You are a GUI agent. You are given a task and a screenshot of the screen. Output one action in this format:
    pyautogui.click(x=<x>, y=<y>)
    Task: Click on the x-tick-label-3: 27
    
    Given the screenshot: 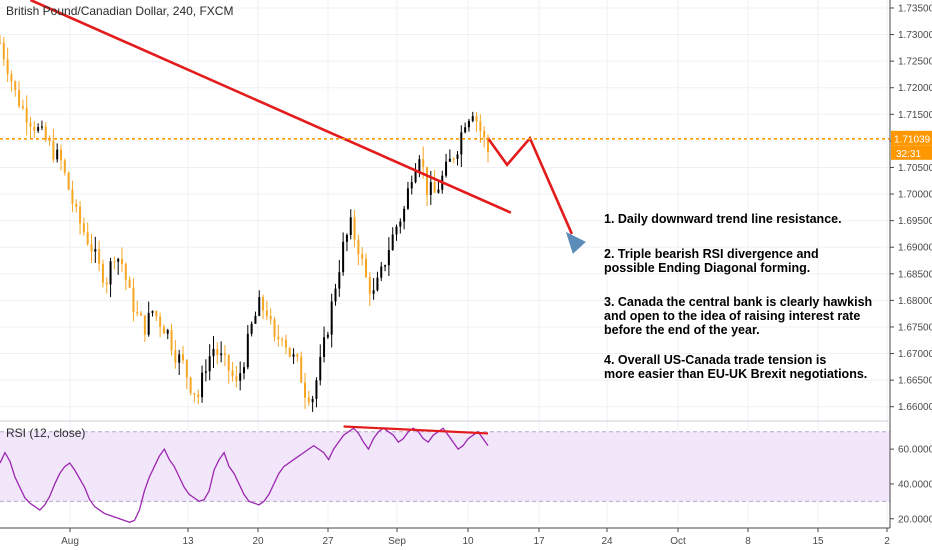 What is the action you would take?
    pyautogui.click(x=328, y=541)
    